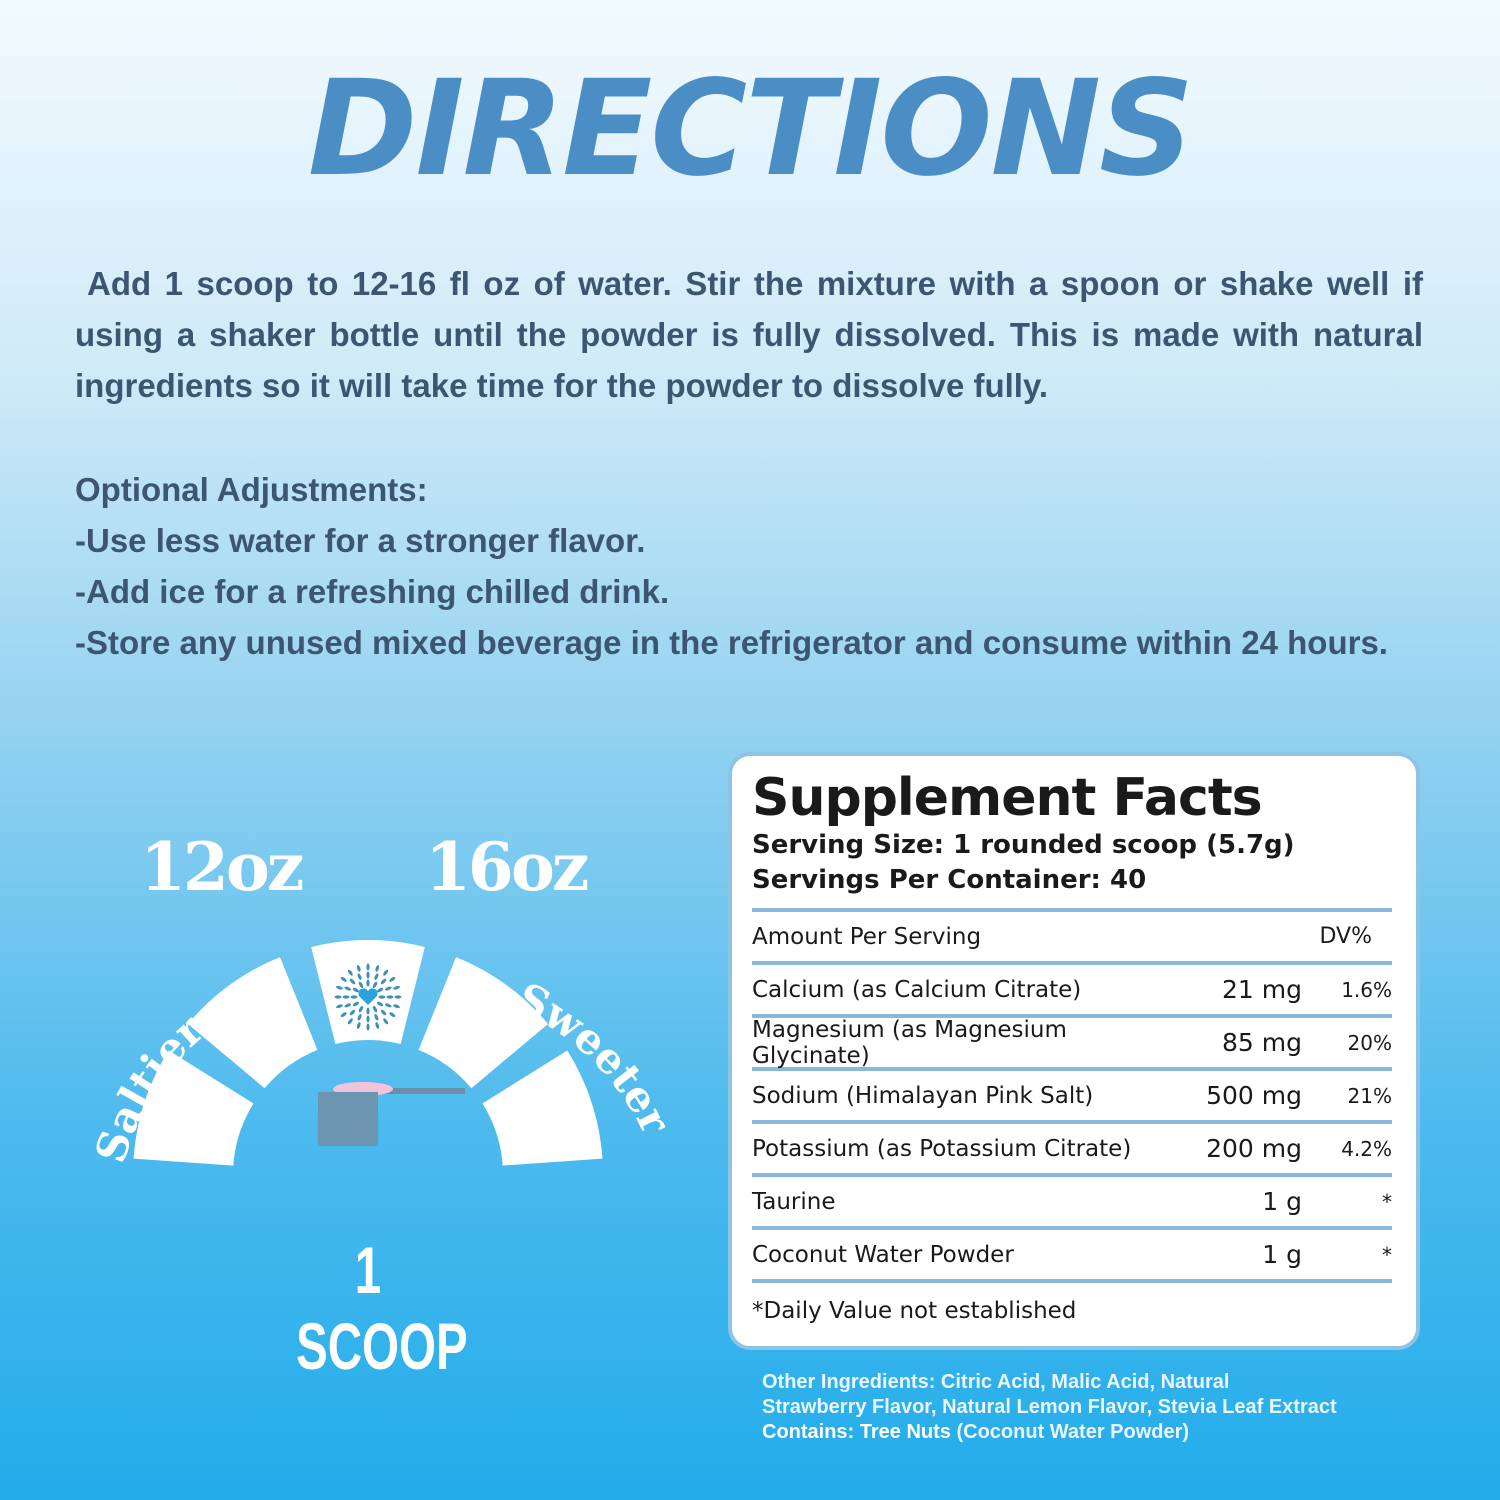 This screenshot has width=1500, height=1500. Describe the element at coordinates (794, 1201) in the screenshot. I see `nutrient-name: Taurine` at that location.